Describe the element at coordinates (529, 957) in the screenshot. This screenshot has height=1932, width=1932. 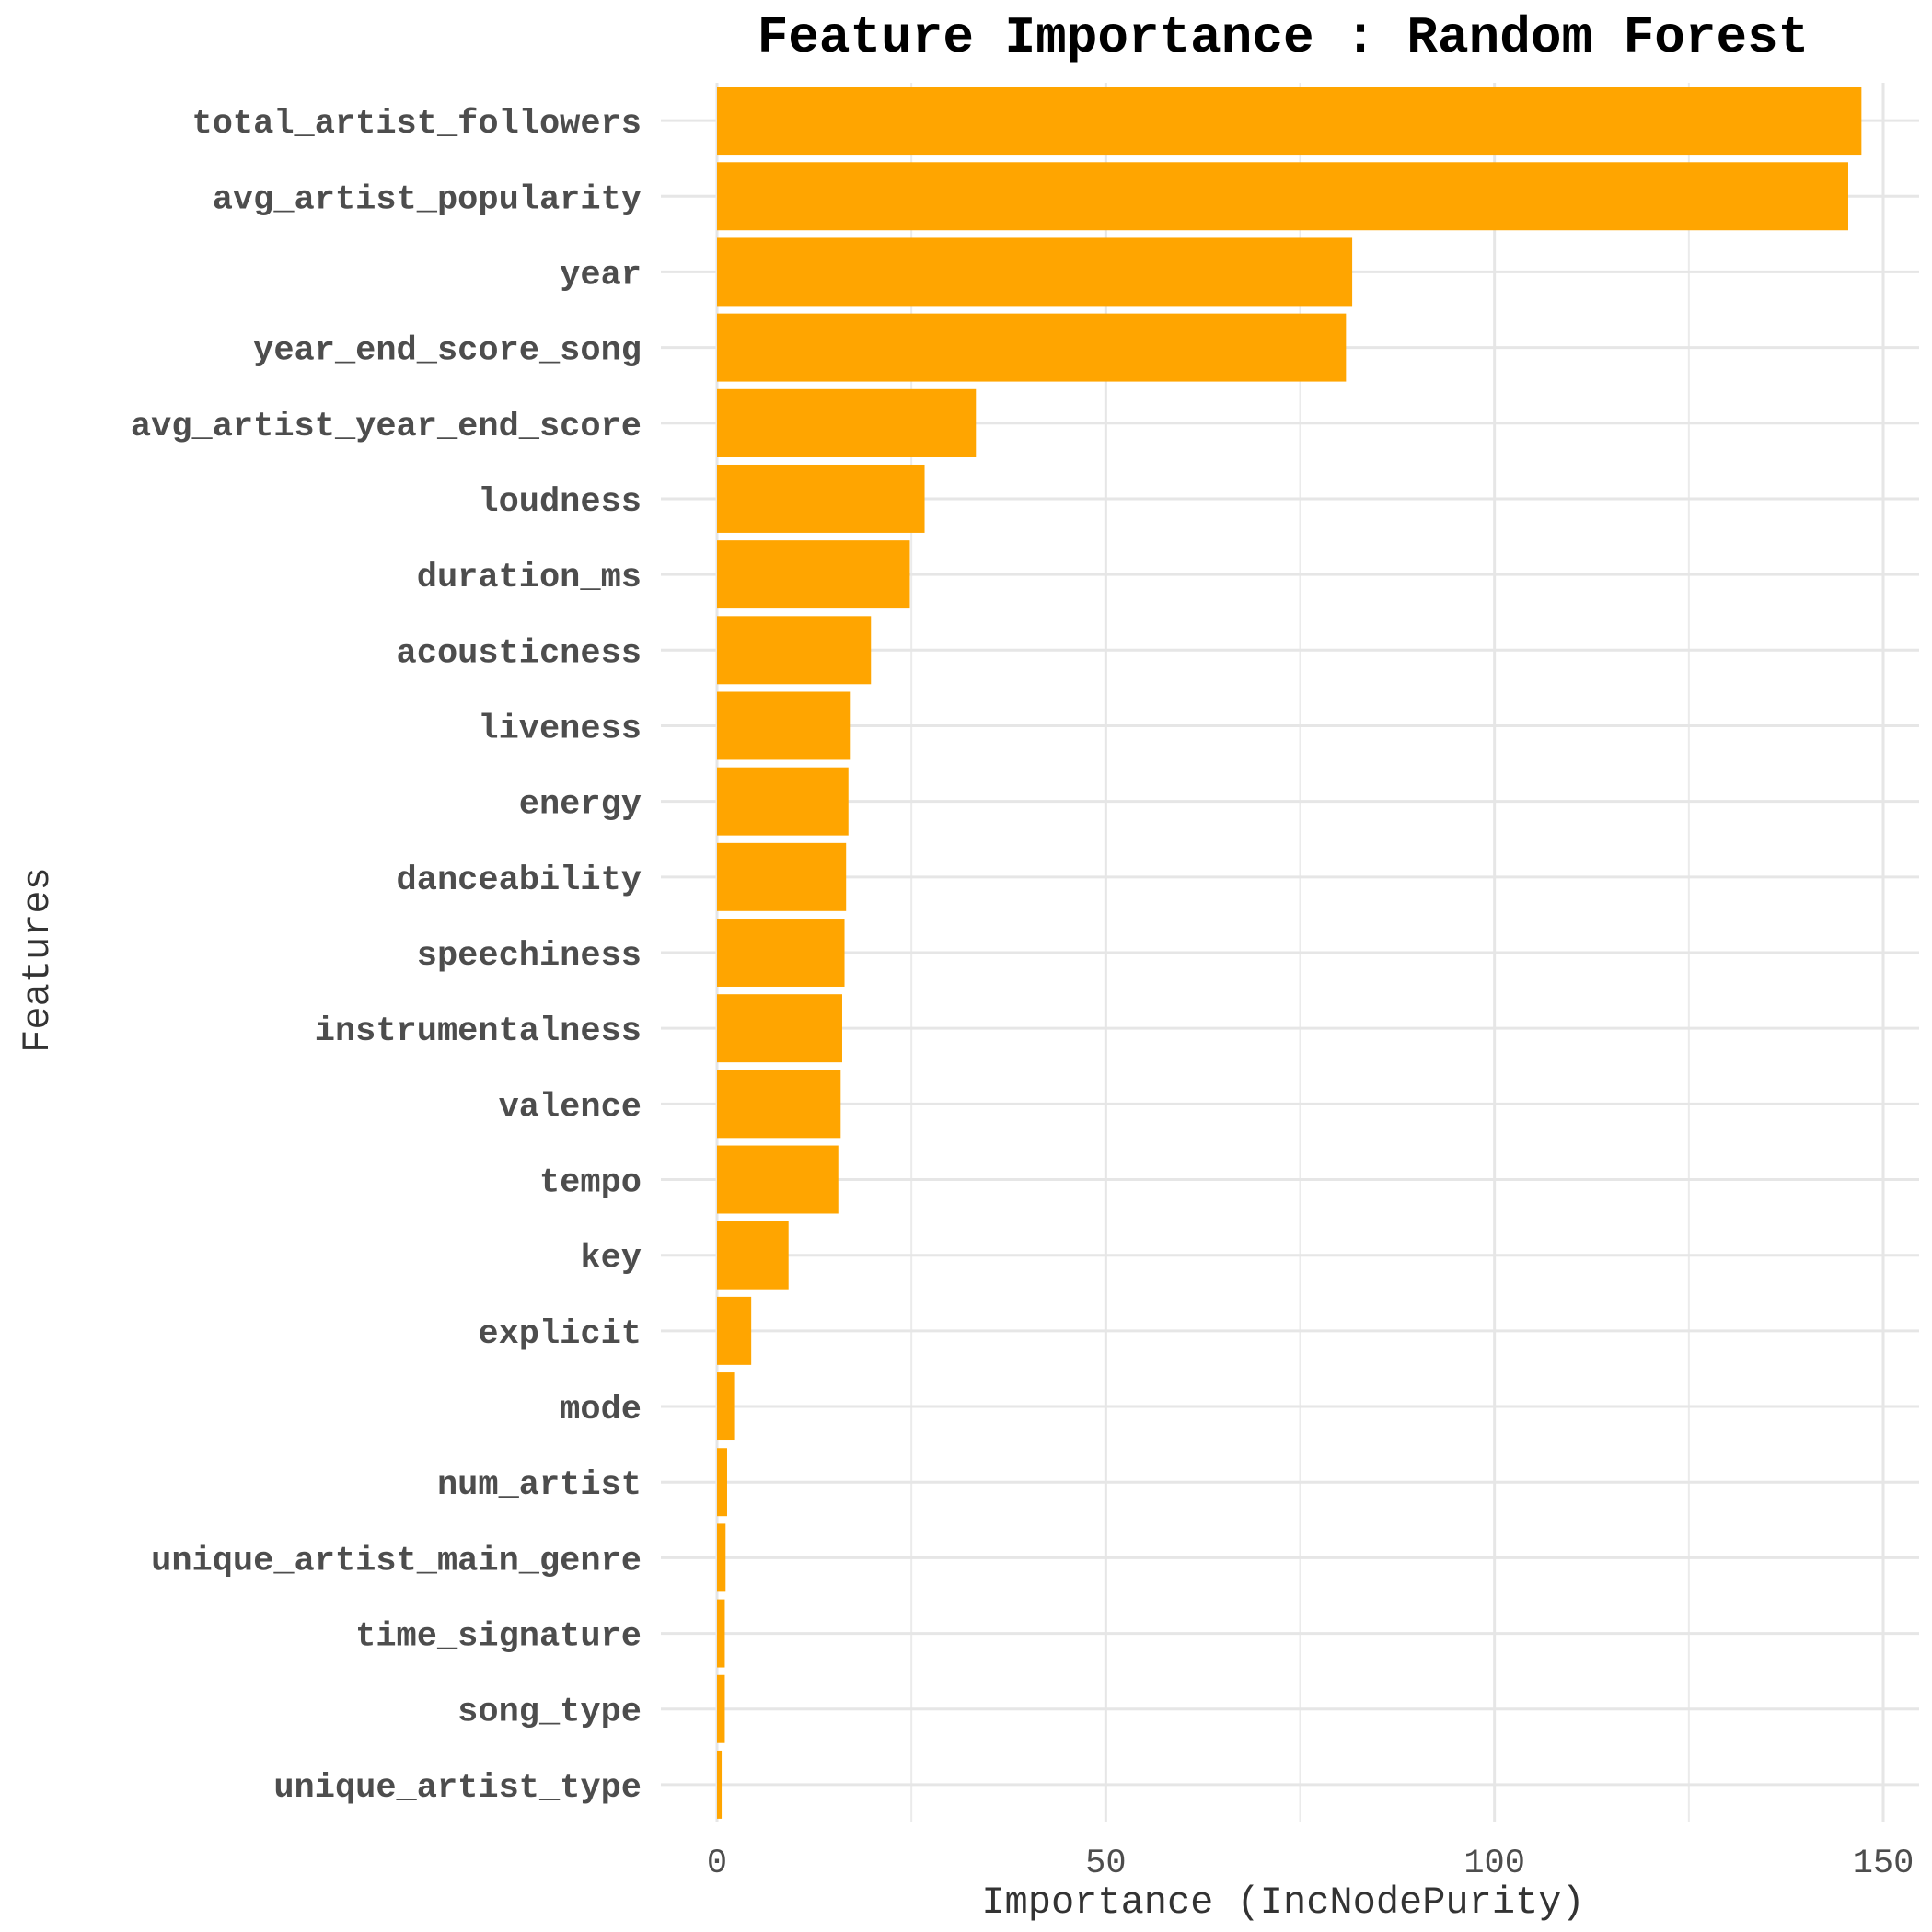
I see `y-tick-label: speechiness` at that location.